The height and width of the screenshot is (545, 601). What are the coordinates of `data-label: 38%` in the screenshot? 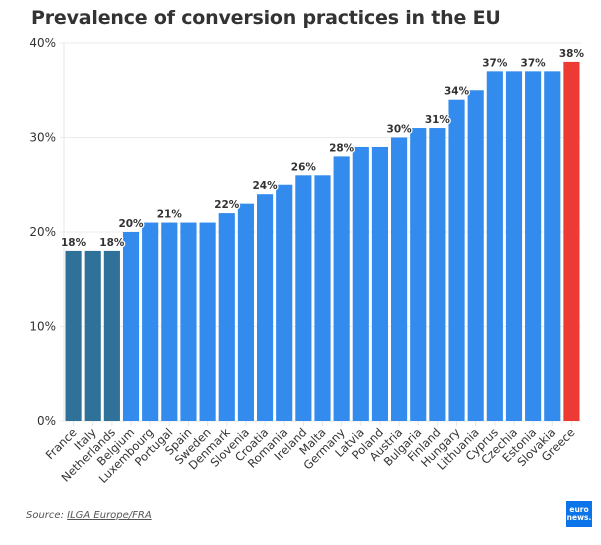 It's located at (572, 54).